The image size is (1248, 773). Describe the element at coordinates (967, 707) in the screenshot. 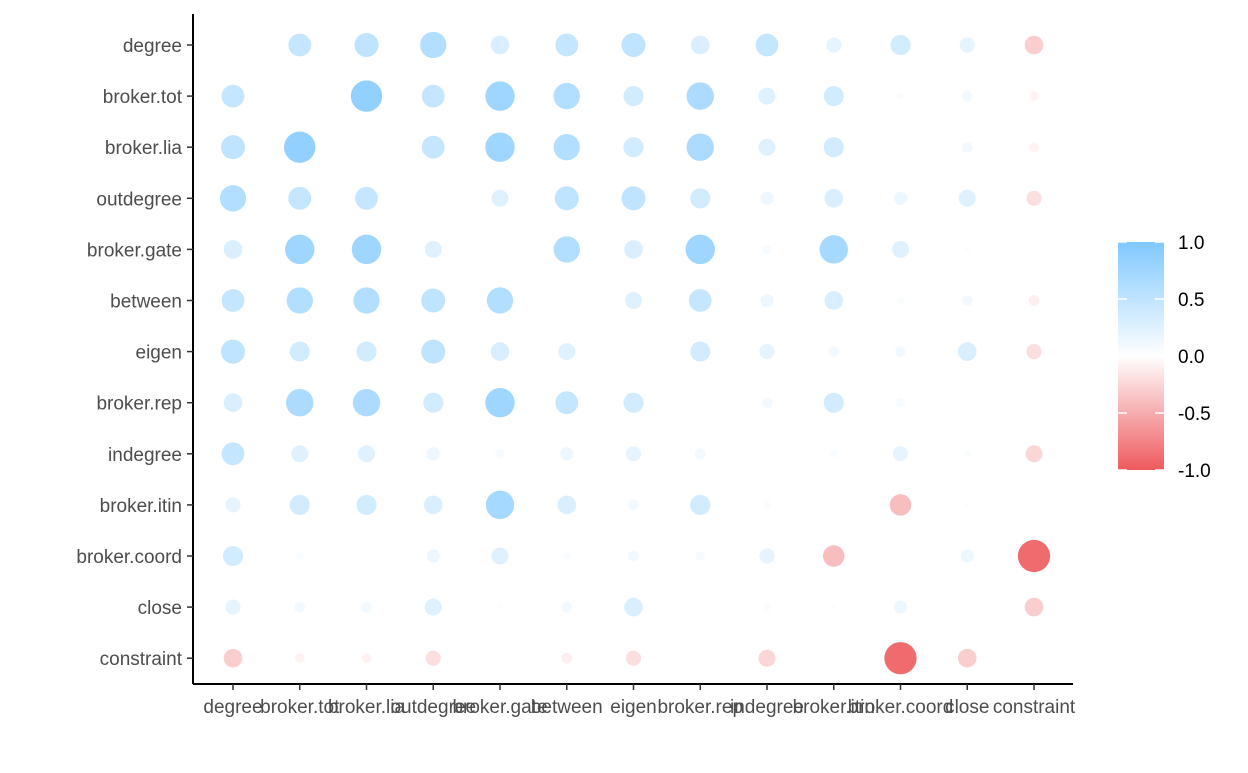

I see `x-tick-label: close` at that location.